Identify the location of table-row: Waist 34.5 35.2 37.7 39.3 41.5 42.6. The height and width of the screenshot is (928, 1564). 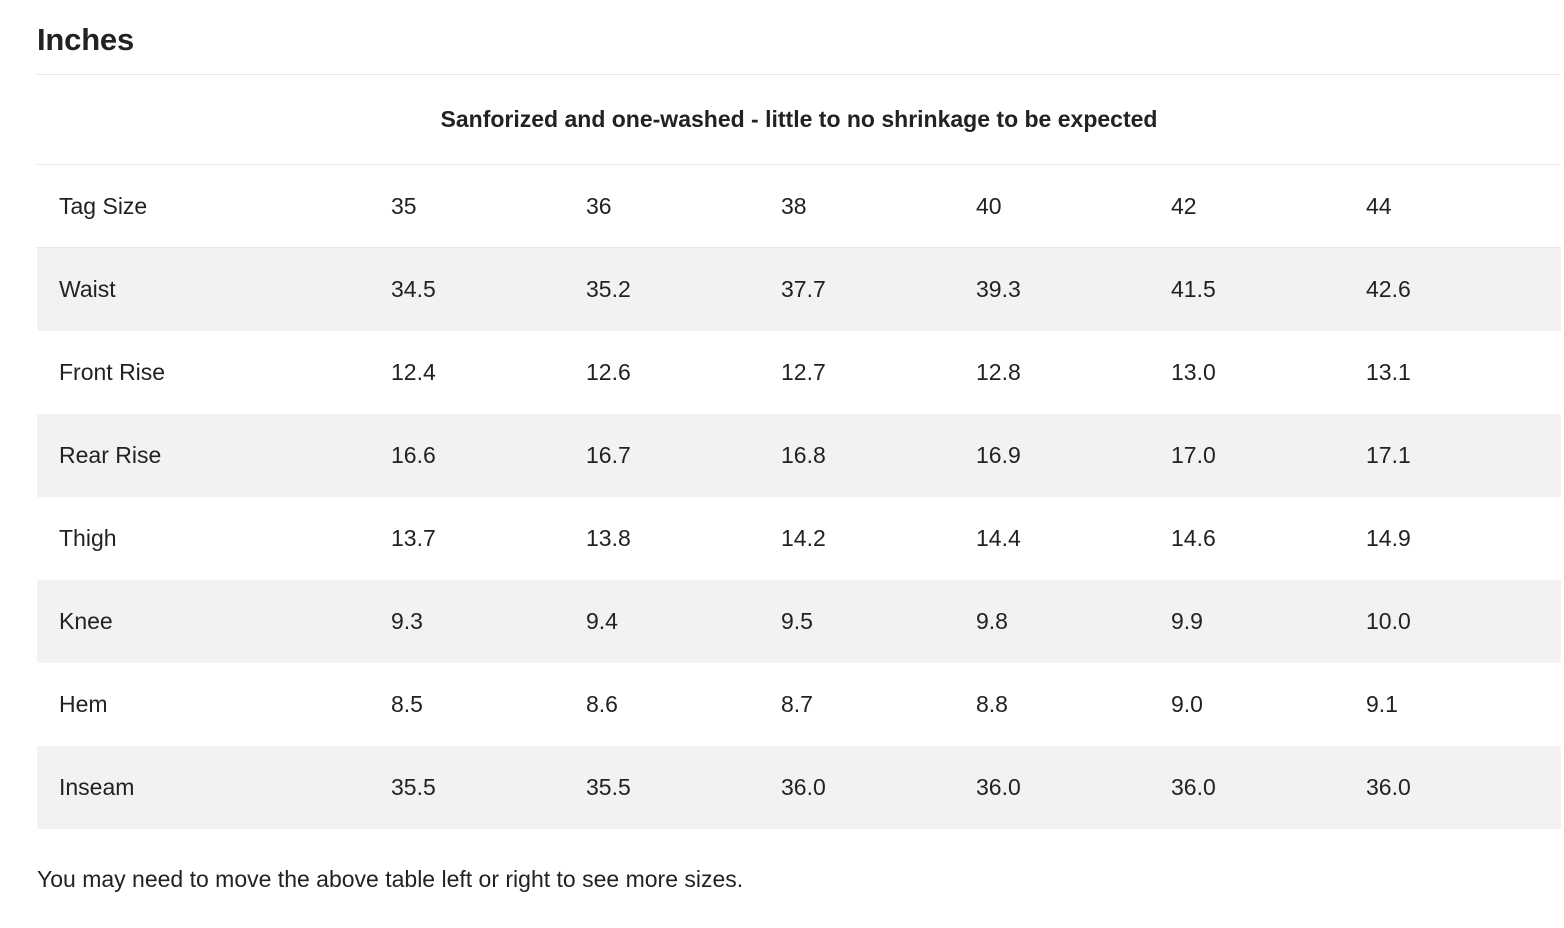
(799, 289).